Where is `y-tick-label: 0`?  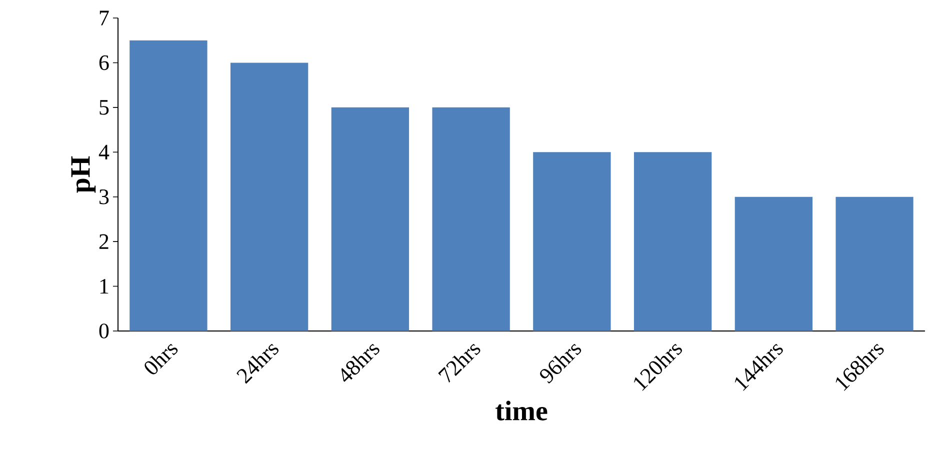 y-tick-label: 0 is located at coordinates (104, 331).